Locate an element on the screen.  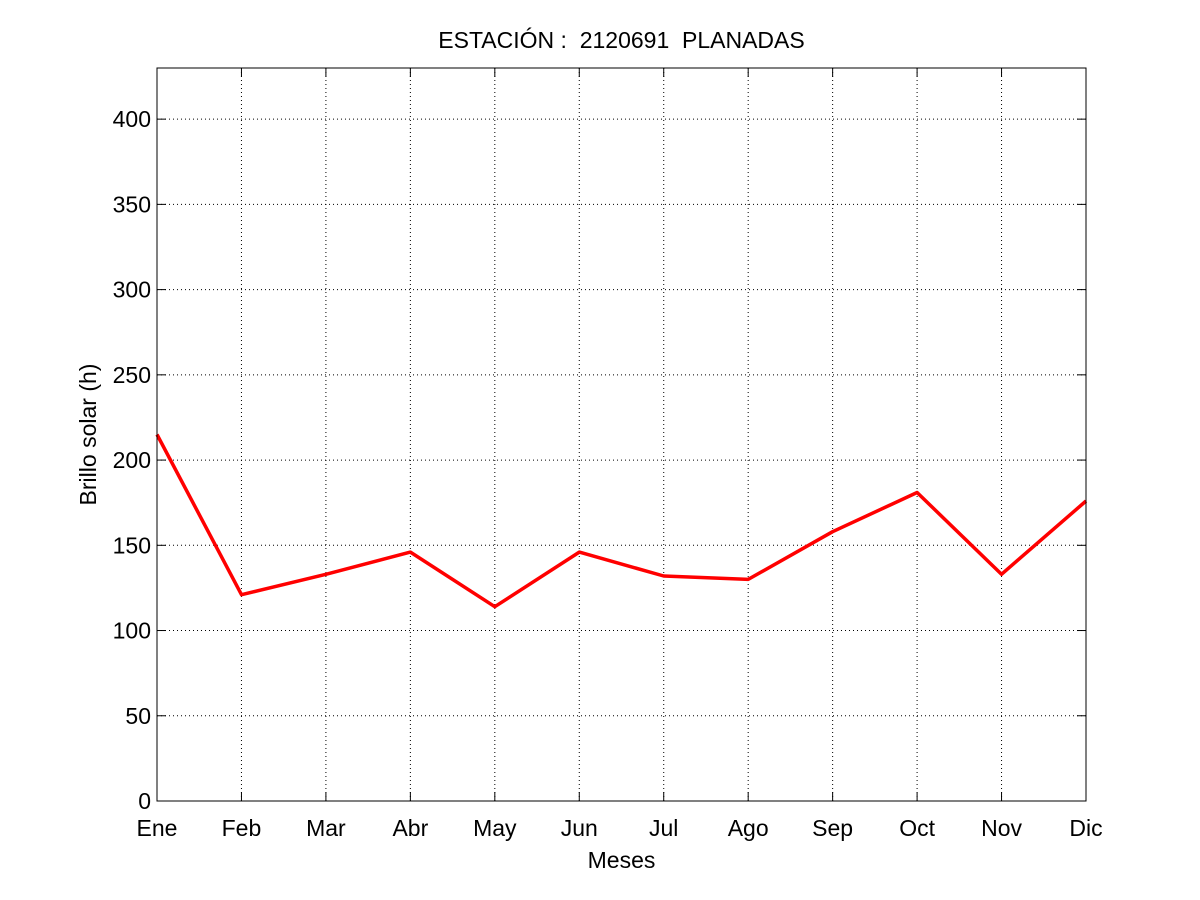
y-tick-label: 300 is located at coordinates (132, 290).